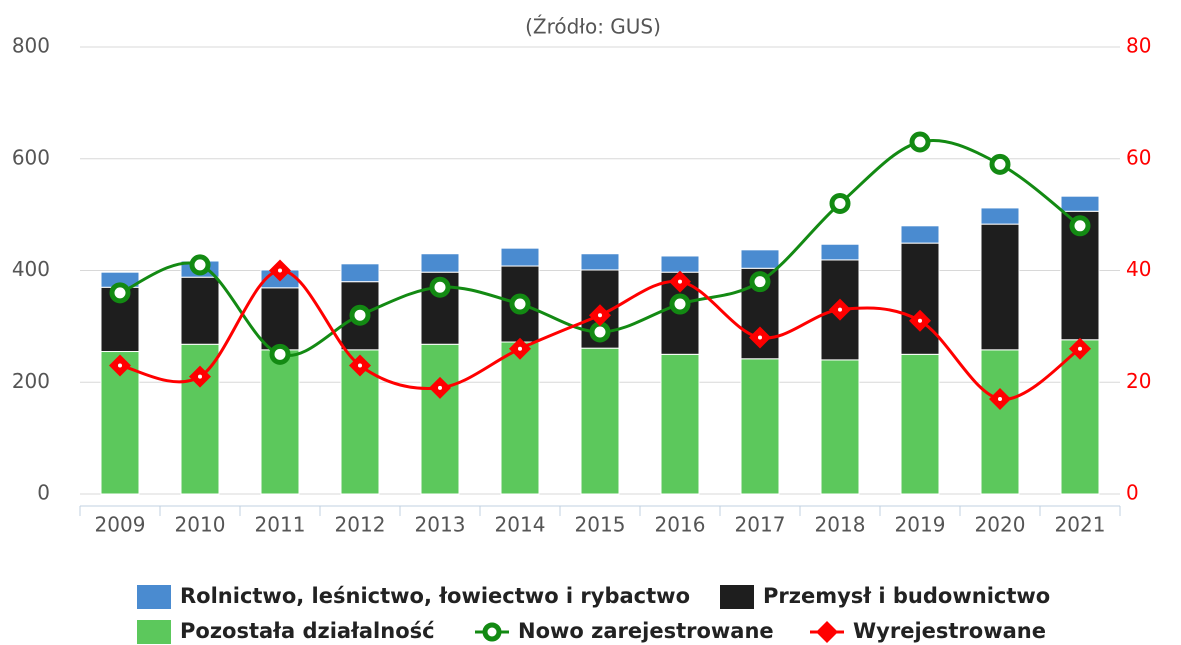  What do you see at coordinates (440, 525) in the screenshot?
I see `x-tick-label: 2013` at bounding box center [440, 525].